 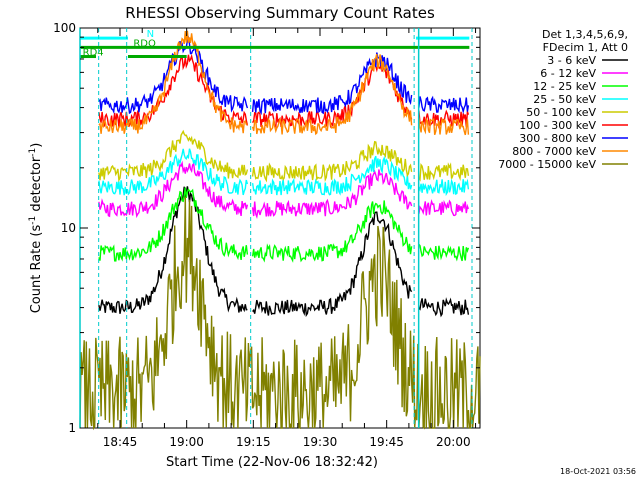 I want to click on legend-label: 25 - 50 keV, so click(x=564, y=99).